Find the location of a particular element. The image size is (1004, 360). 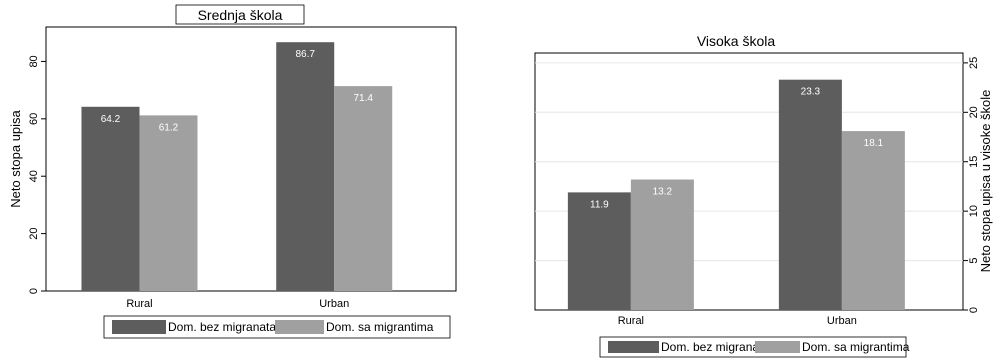

y-tick-label-4: 80 is located at coordinates (34, 61).